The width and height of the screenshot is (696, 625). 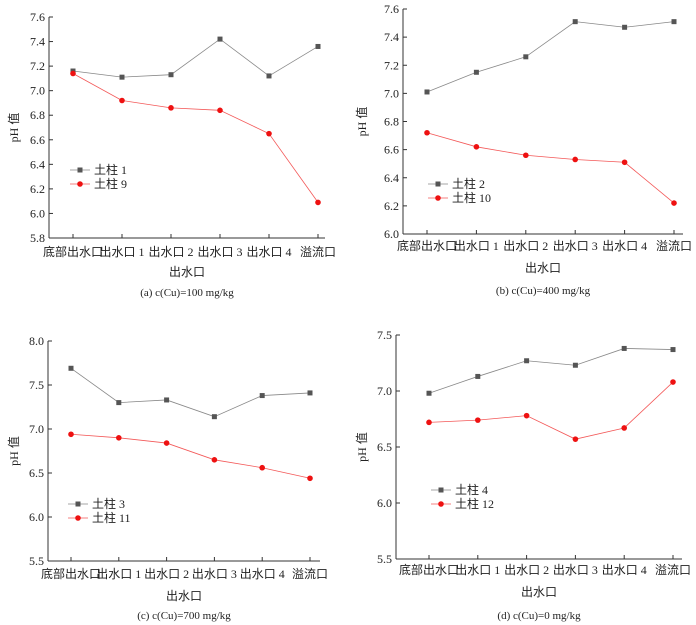 What do you see at coordinates (110, 169) in the screenshot?
I see `legend-label: 土柱 1` at bounding box center [110, 169].